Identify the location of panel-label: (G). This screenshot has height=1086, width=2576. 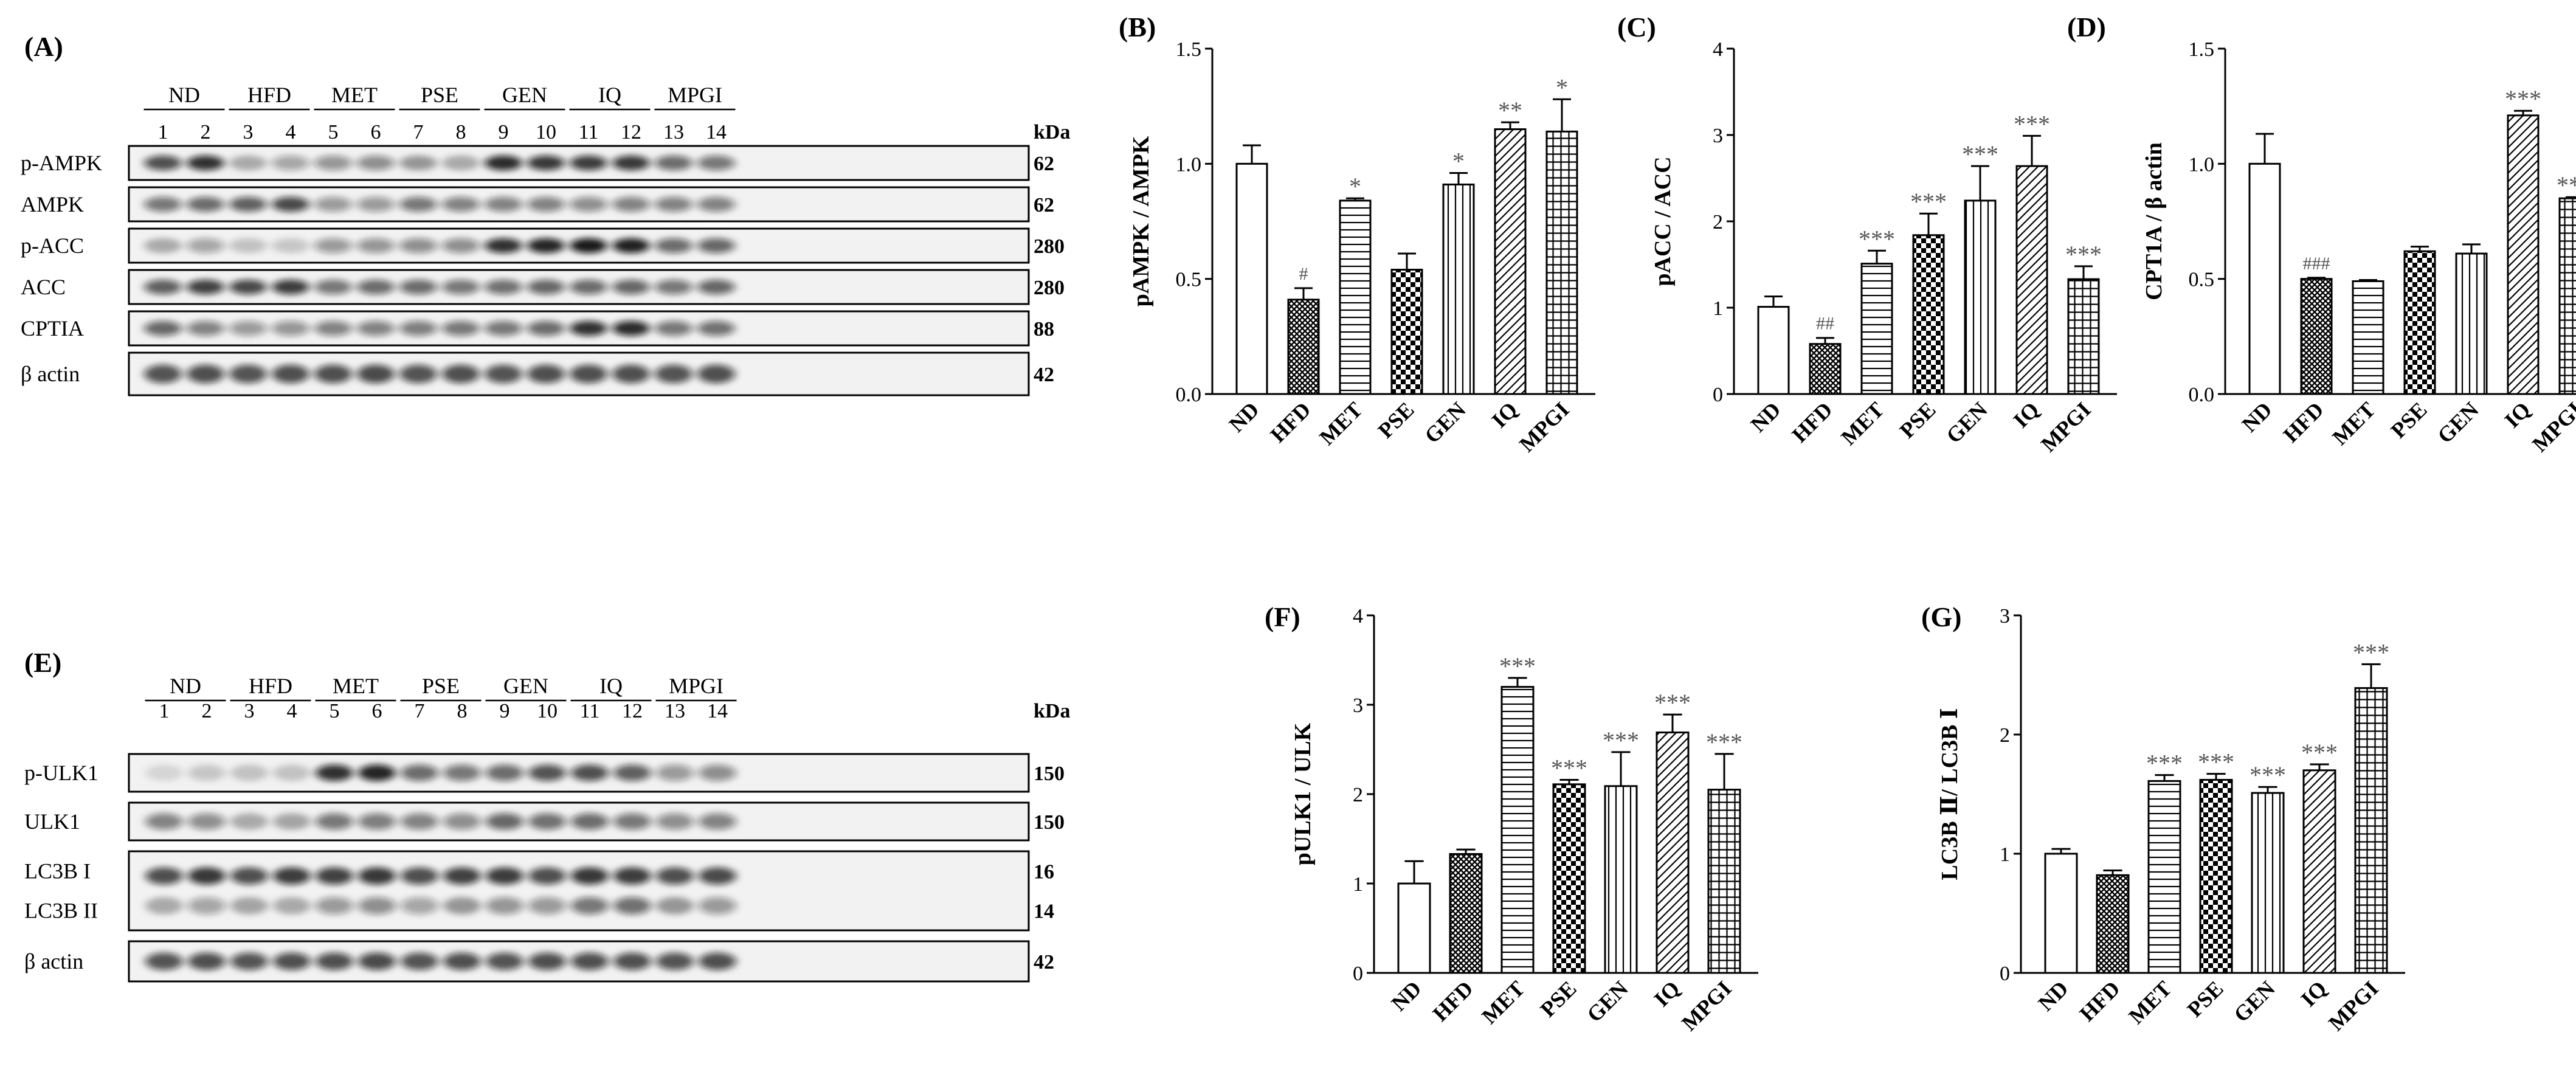
(1941, 616).